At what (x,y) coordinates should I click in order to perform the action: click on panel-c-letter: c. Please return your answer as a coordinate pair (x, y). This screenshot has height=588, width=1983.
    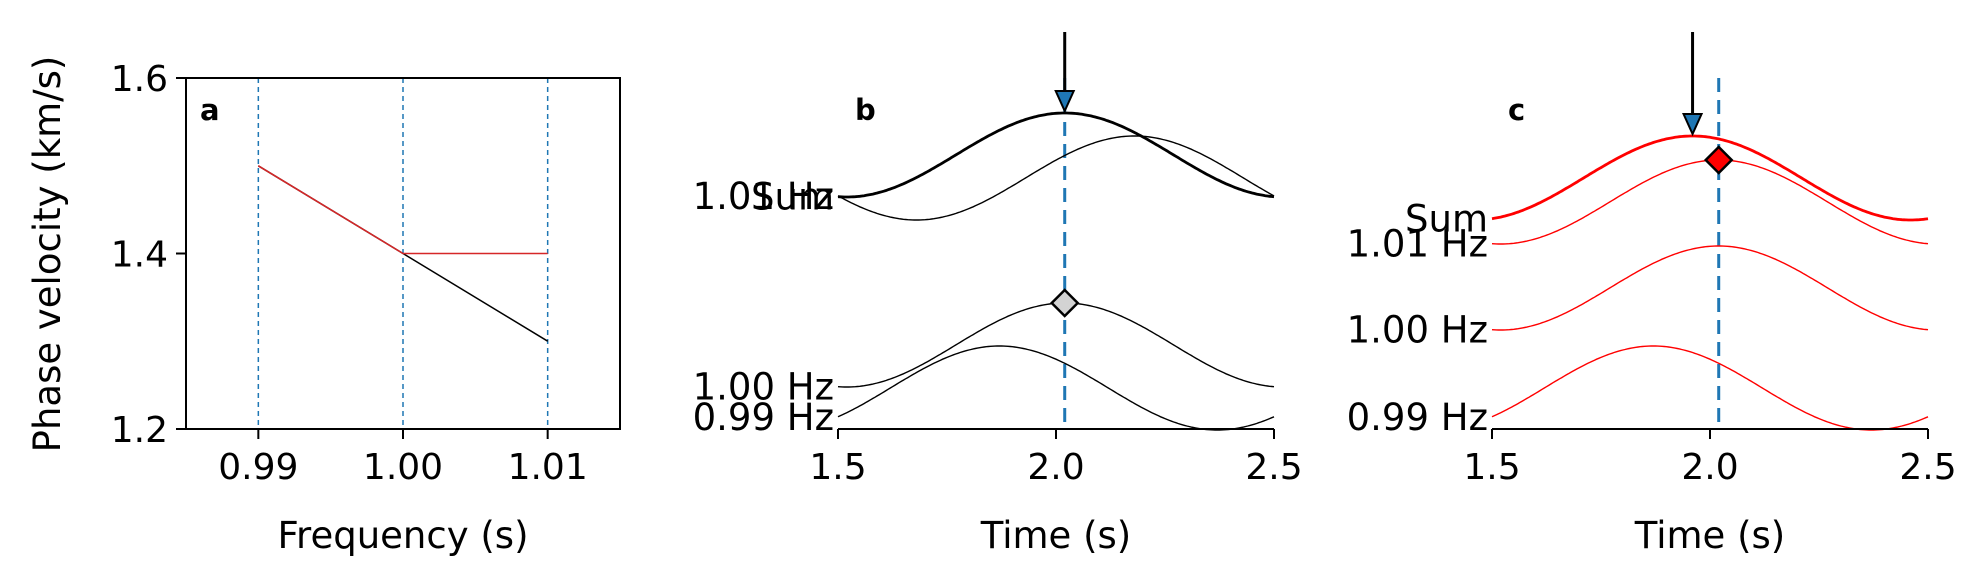
    Looking at the image, I should click on (1516, 110).